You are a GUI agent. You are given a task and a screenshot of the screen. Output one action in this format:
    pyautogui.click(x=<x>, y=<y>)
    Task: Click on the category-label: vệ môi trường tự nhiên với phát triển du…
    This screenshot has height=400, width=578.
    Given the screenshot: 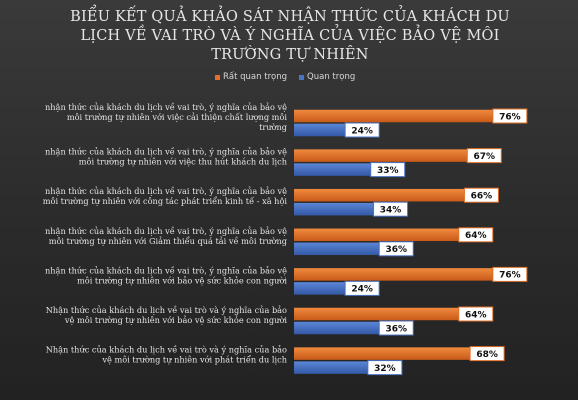 What is the action you would take?
    pyautogui.click(x=194, y=360)
    